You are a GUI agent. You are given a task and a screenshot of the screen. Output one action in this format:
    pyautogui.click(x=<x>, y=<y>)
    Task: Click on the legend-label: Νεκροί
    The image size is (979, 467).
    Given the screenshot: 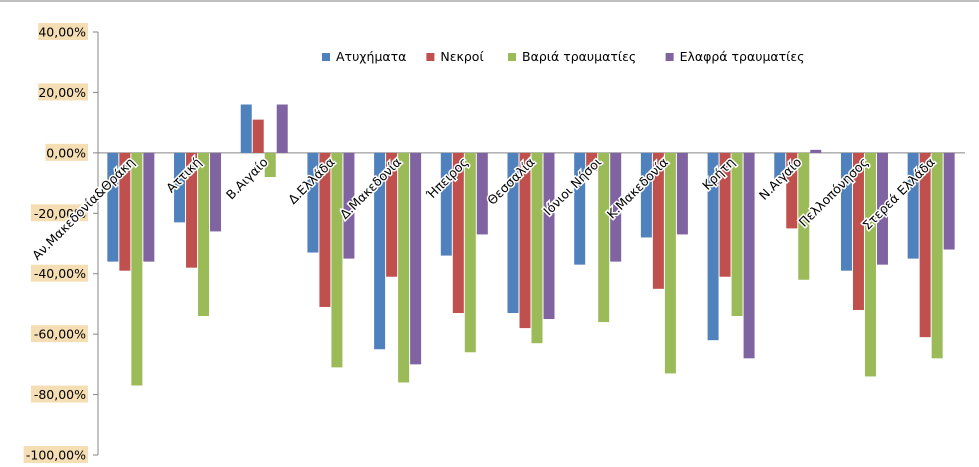 What is the action you would take?
    pyautogui.click(x=462, y=56)
    